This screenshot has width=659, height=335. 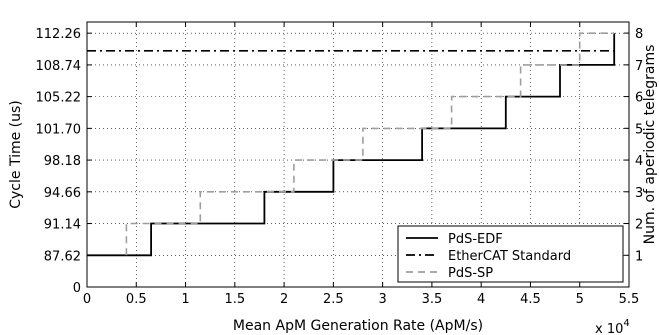 What do you see at coordinates (59, 66) in the screenshot?
I see `y-left-tick-label: 108.74` at bounding box center [59, 66].